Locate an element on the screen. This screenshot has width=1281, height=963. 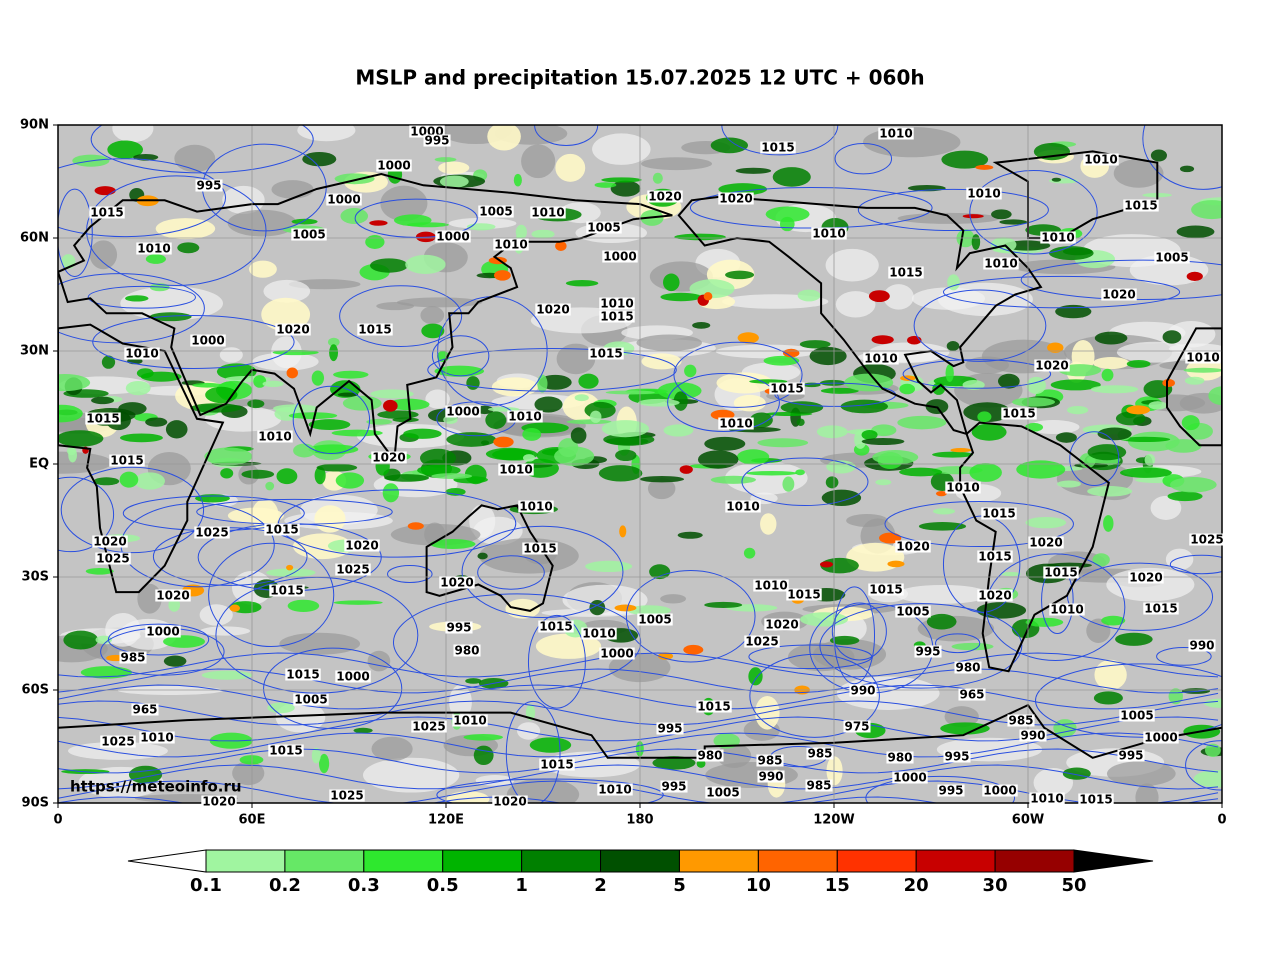
dry-patch is located at coordinates (454, 168).